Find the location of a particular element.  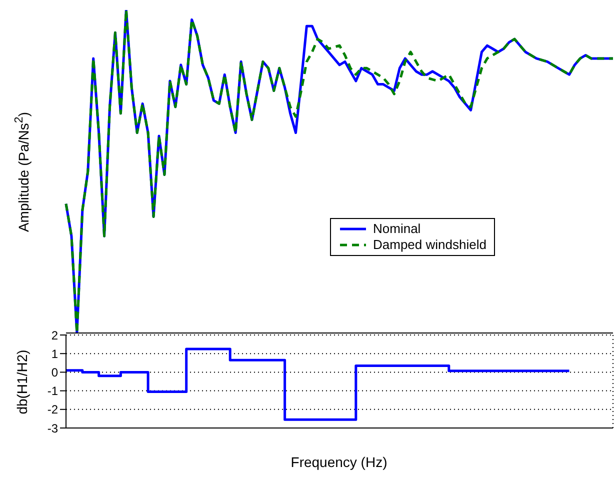

y-tick-label: -3 is located at coordinates (52, 428).